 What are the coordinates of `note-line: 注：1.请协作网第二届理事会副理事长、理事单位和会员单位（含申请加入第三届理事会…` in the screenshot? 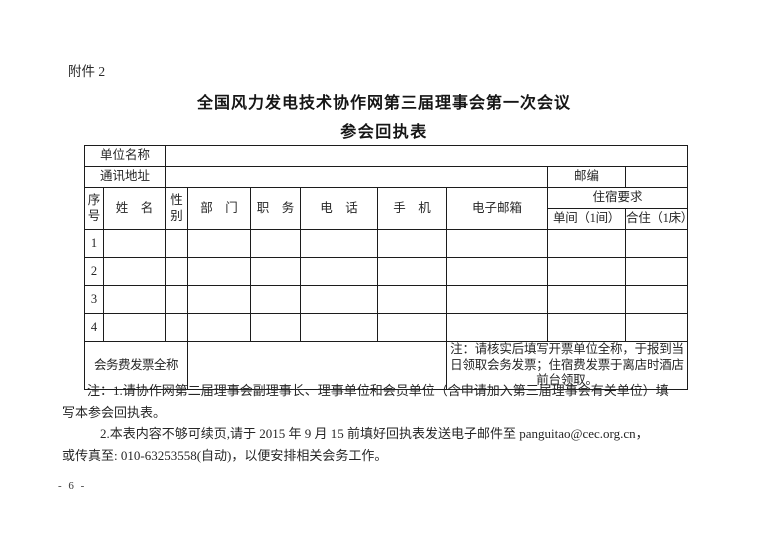 It's located at (378, 390).